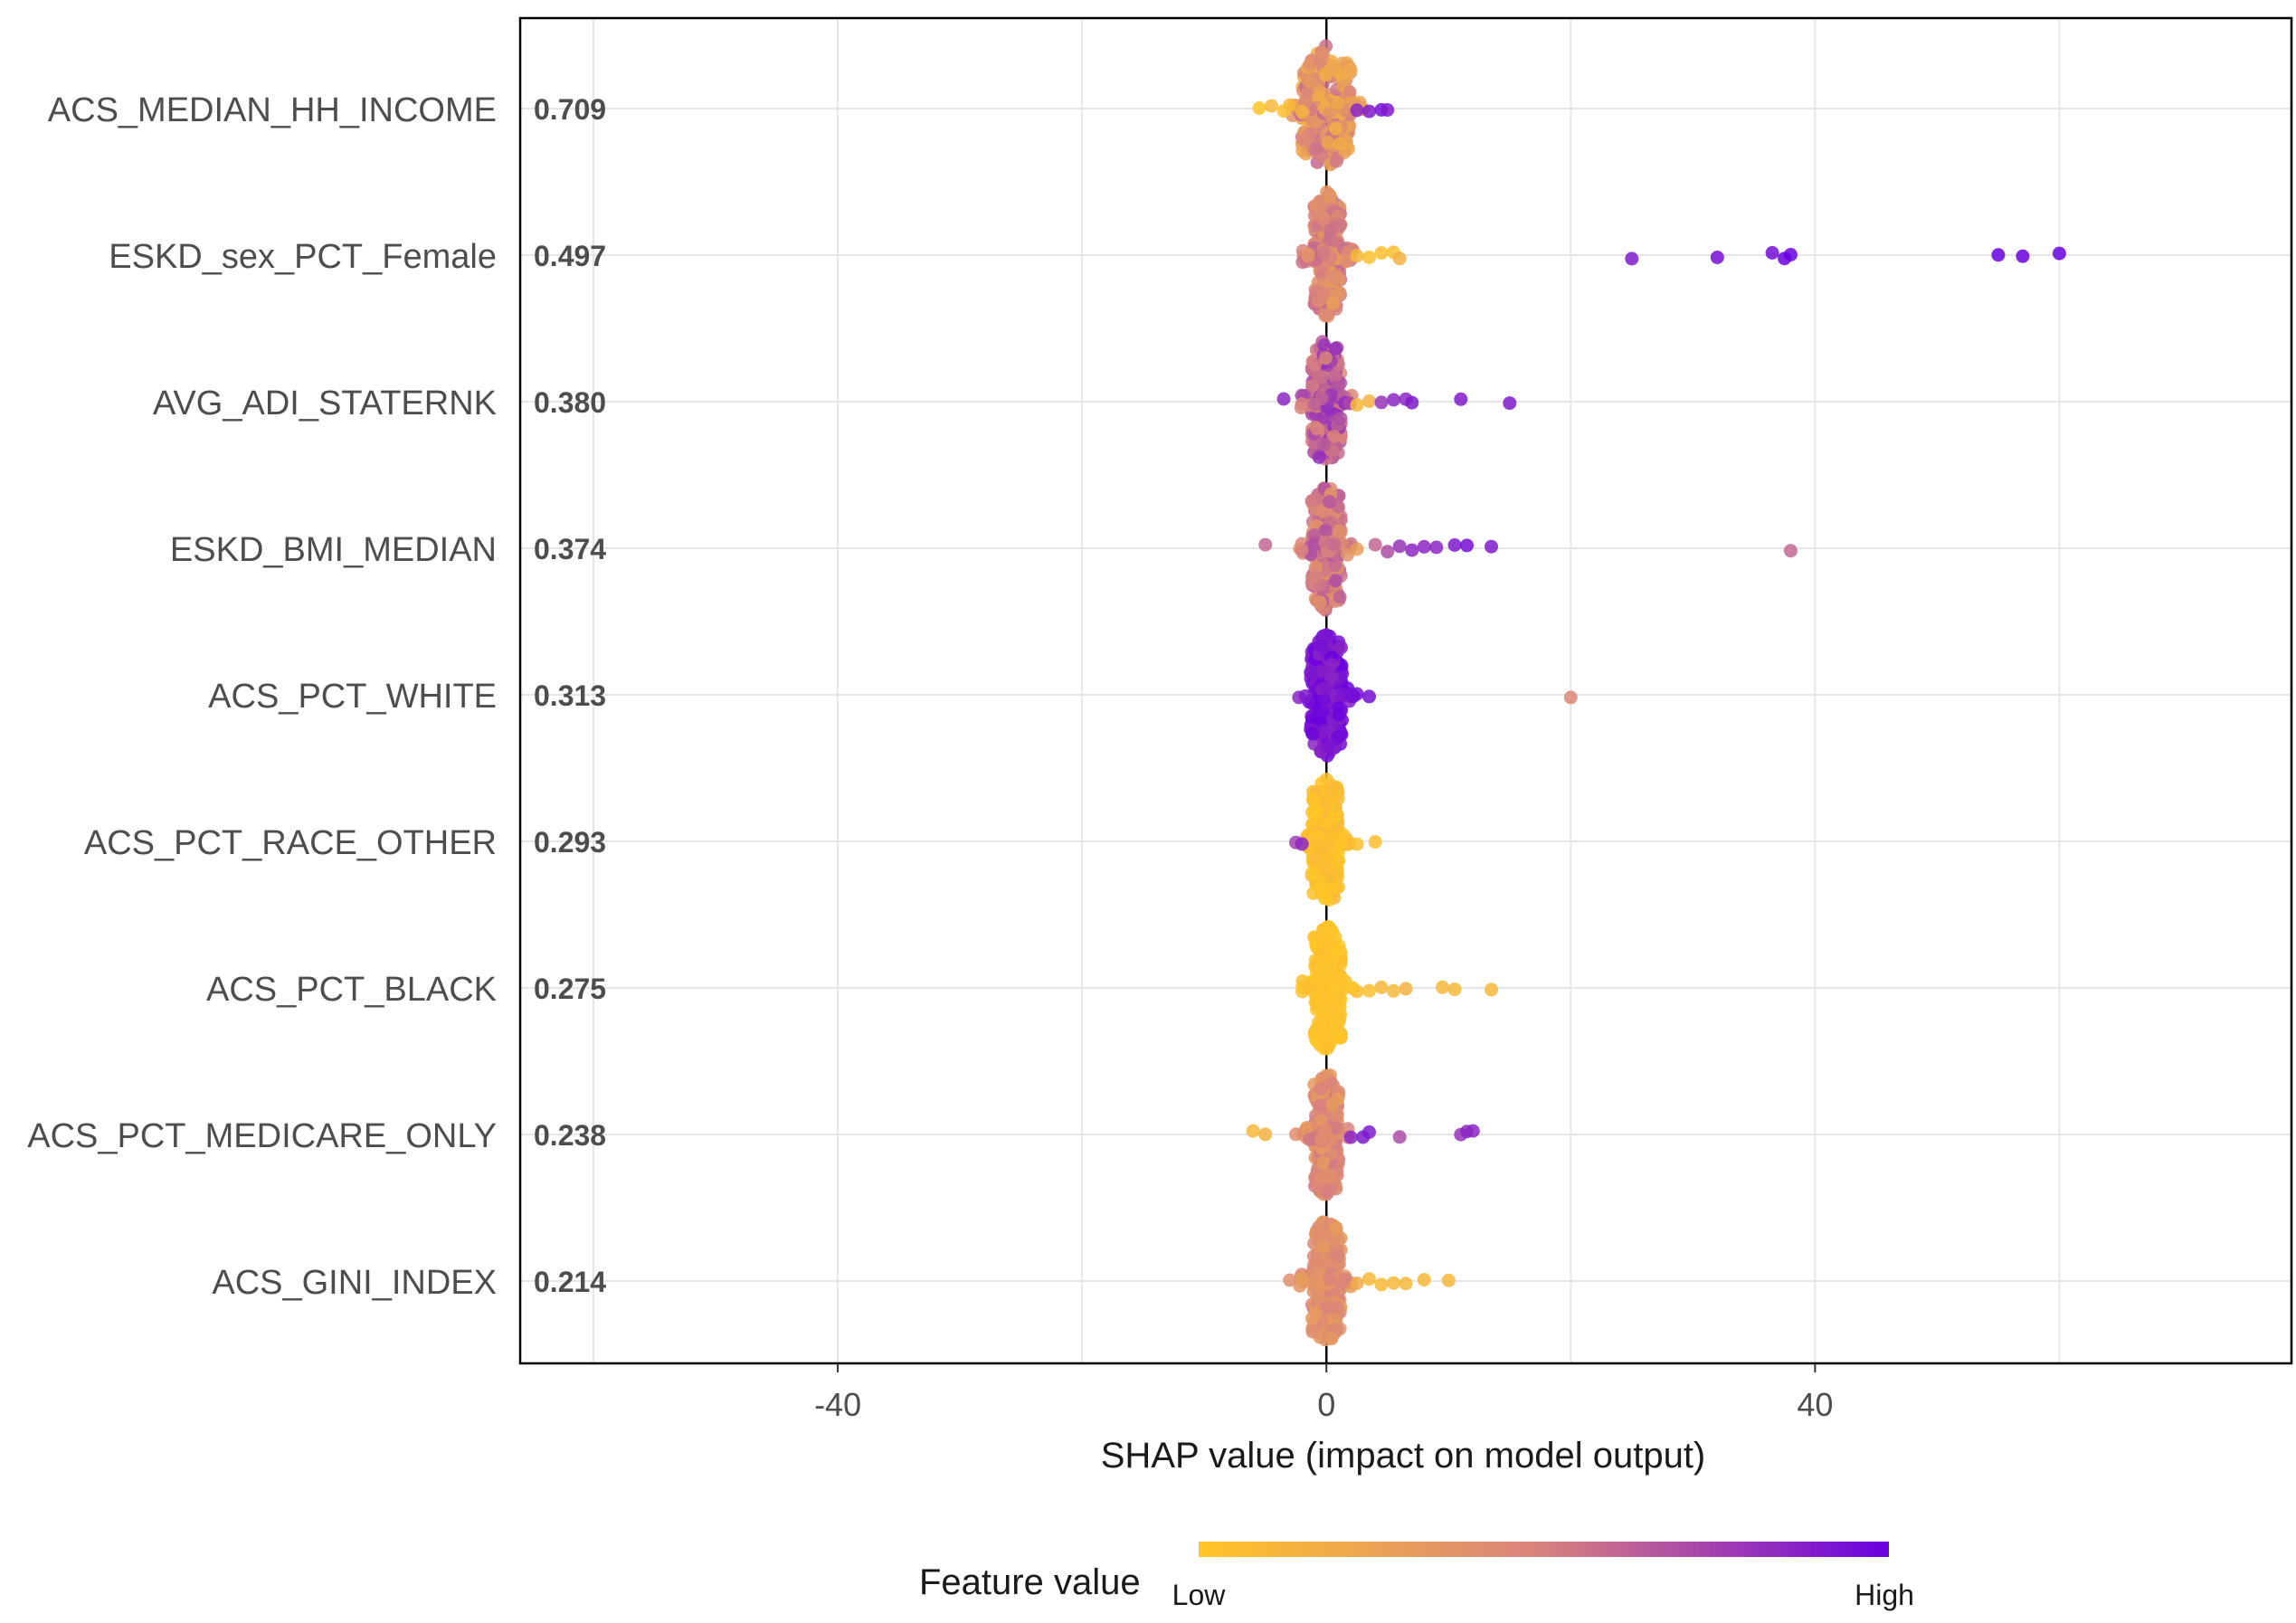  Describe the element at coordinates (1369, 1281) in the screenshot. I see `feature-points-ACS_GINI_INDEX` at that location.